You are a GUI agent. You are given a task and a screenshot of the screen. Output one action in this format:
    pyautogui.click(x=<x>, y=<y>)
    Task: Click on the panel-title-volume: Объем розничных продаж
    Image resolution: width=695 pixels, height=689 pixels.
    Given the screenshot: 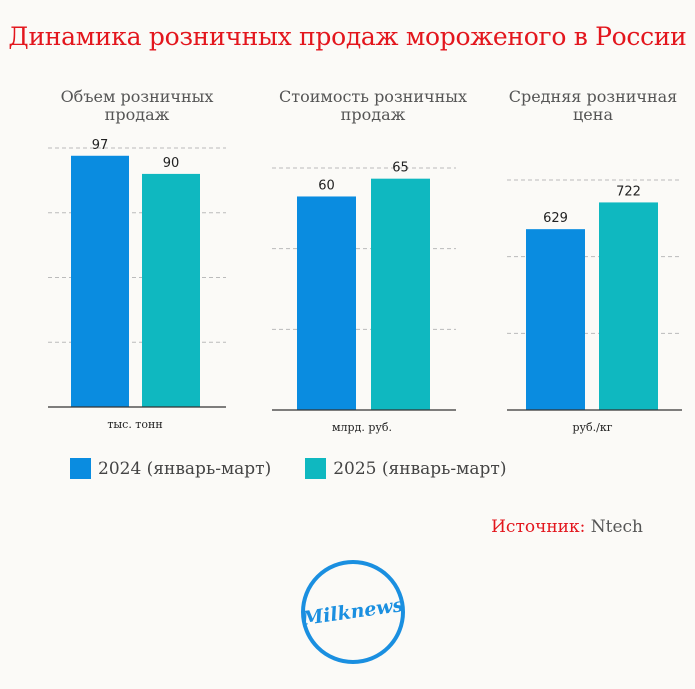 What is the action you would take?
    pyautogui.click(x=137, y=105)
    